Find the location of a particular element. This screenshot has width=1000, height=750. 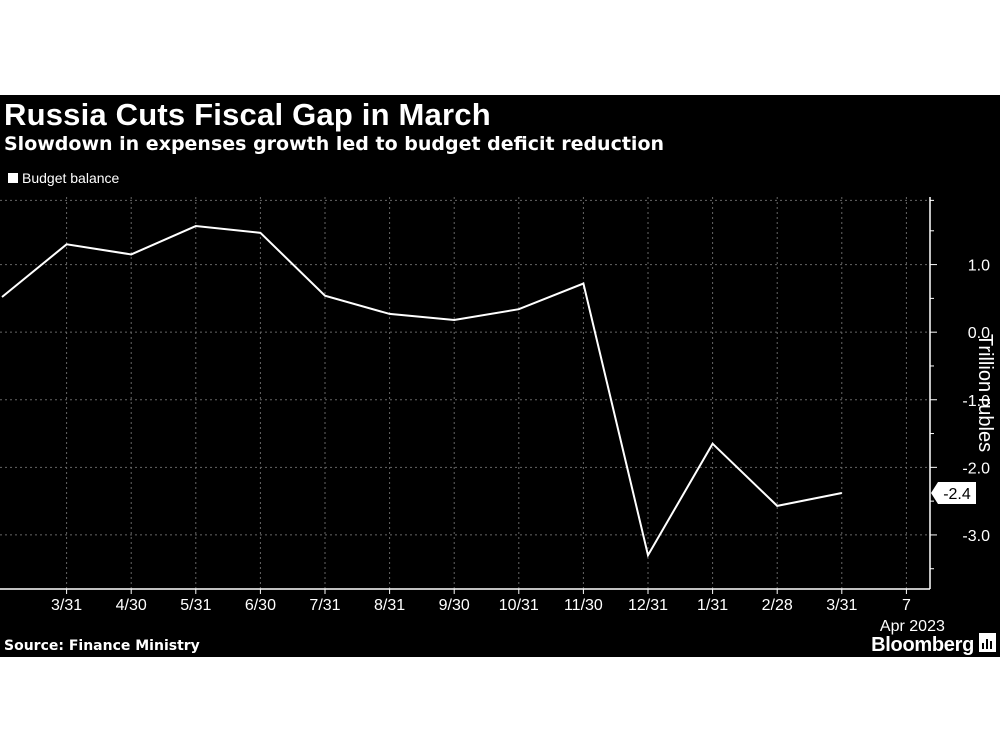

y-tick-label: 0.0 is located at coordinates (979, 333).